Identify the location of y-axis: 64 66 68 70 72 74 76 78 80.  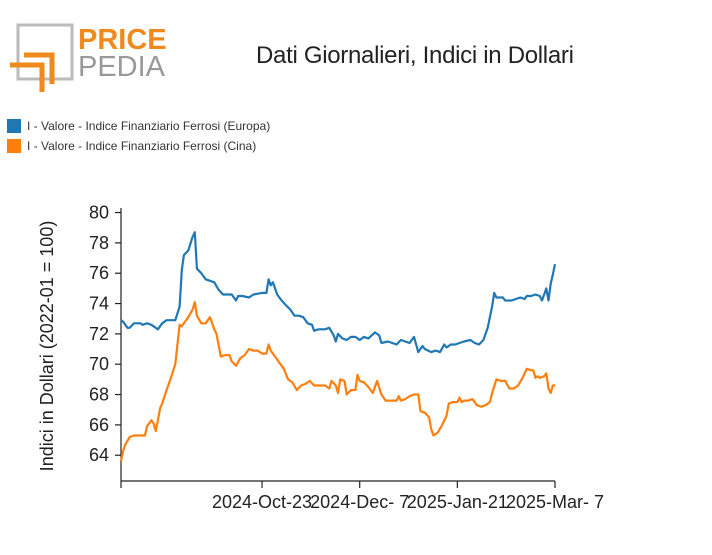
(105, 342).